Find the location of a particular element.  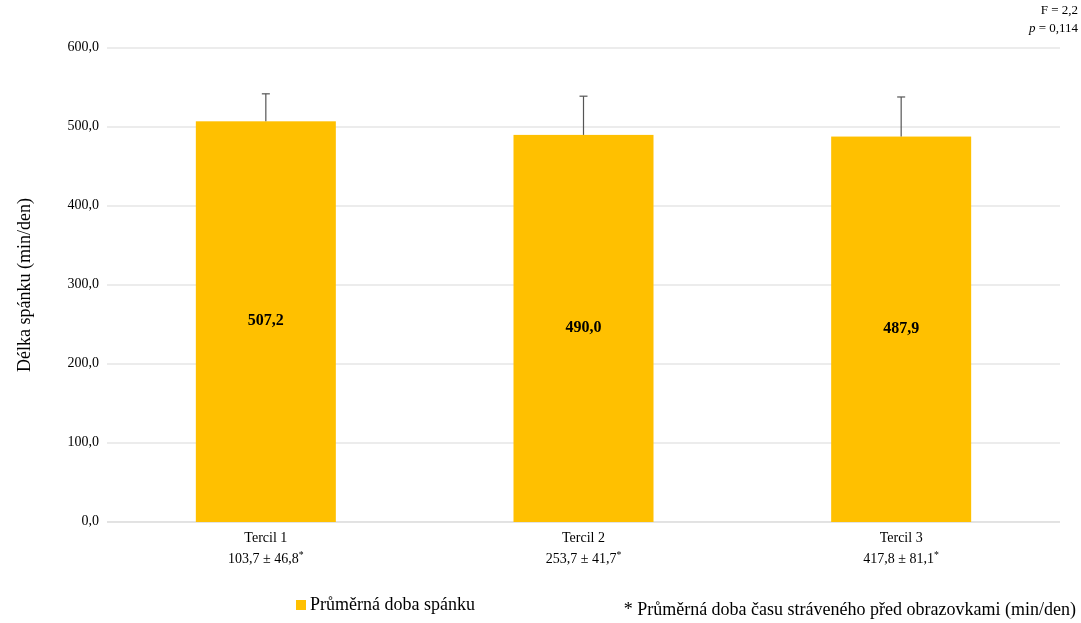

text: * Průměrná doba času stráveného před obrazovkami (min/den) is located at coordinates (849, 609).